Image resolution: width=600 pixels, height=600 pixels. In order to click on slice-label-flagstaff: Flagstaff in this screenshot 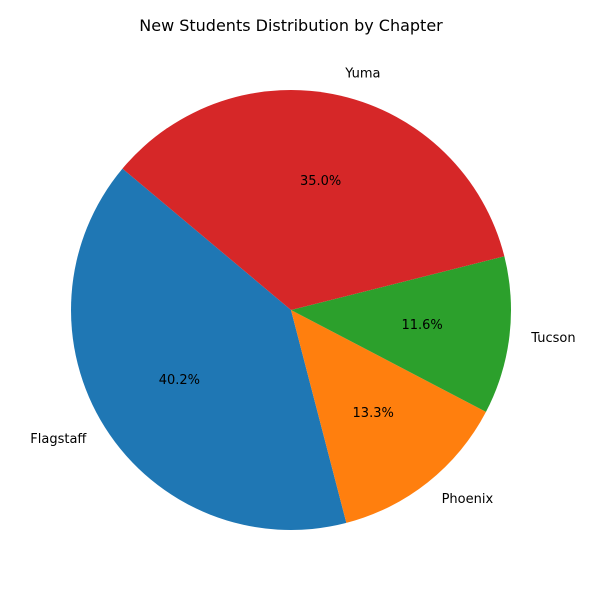, I will do `click(58, 439)`.